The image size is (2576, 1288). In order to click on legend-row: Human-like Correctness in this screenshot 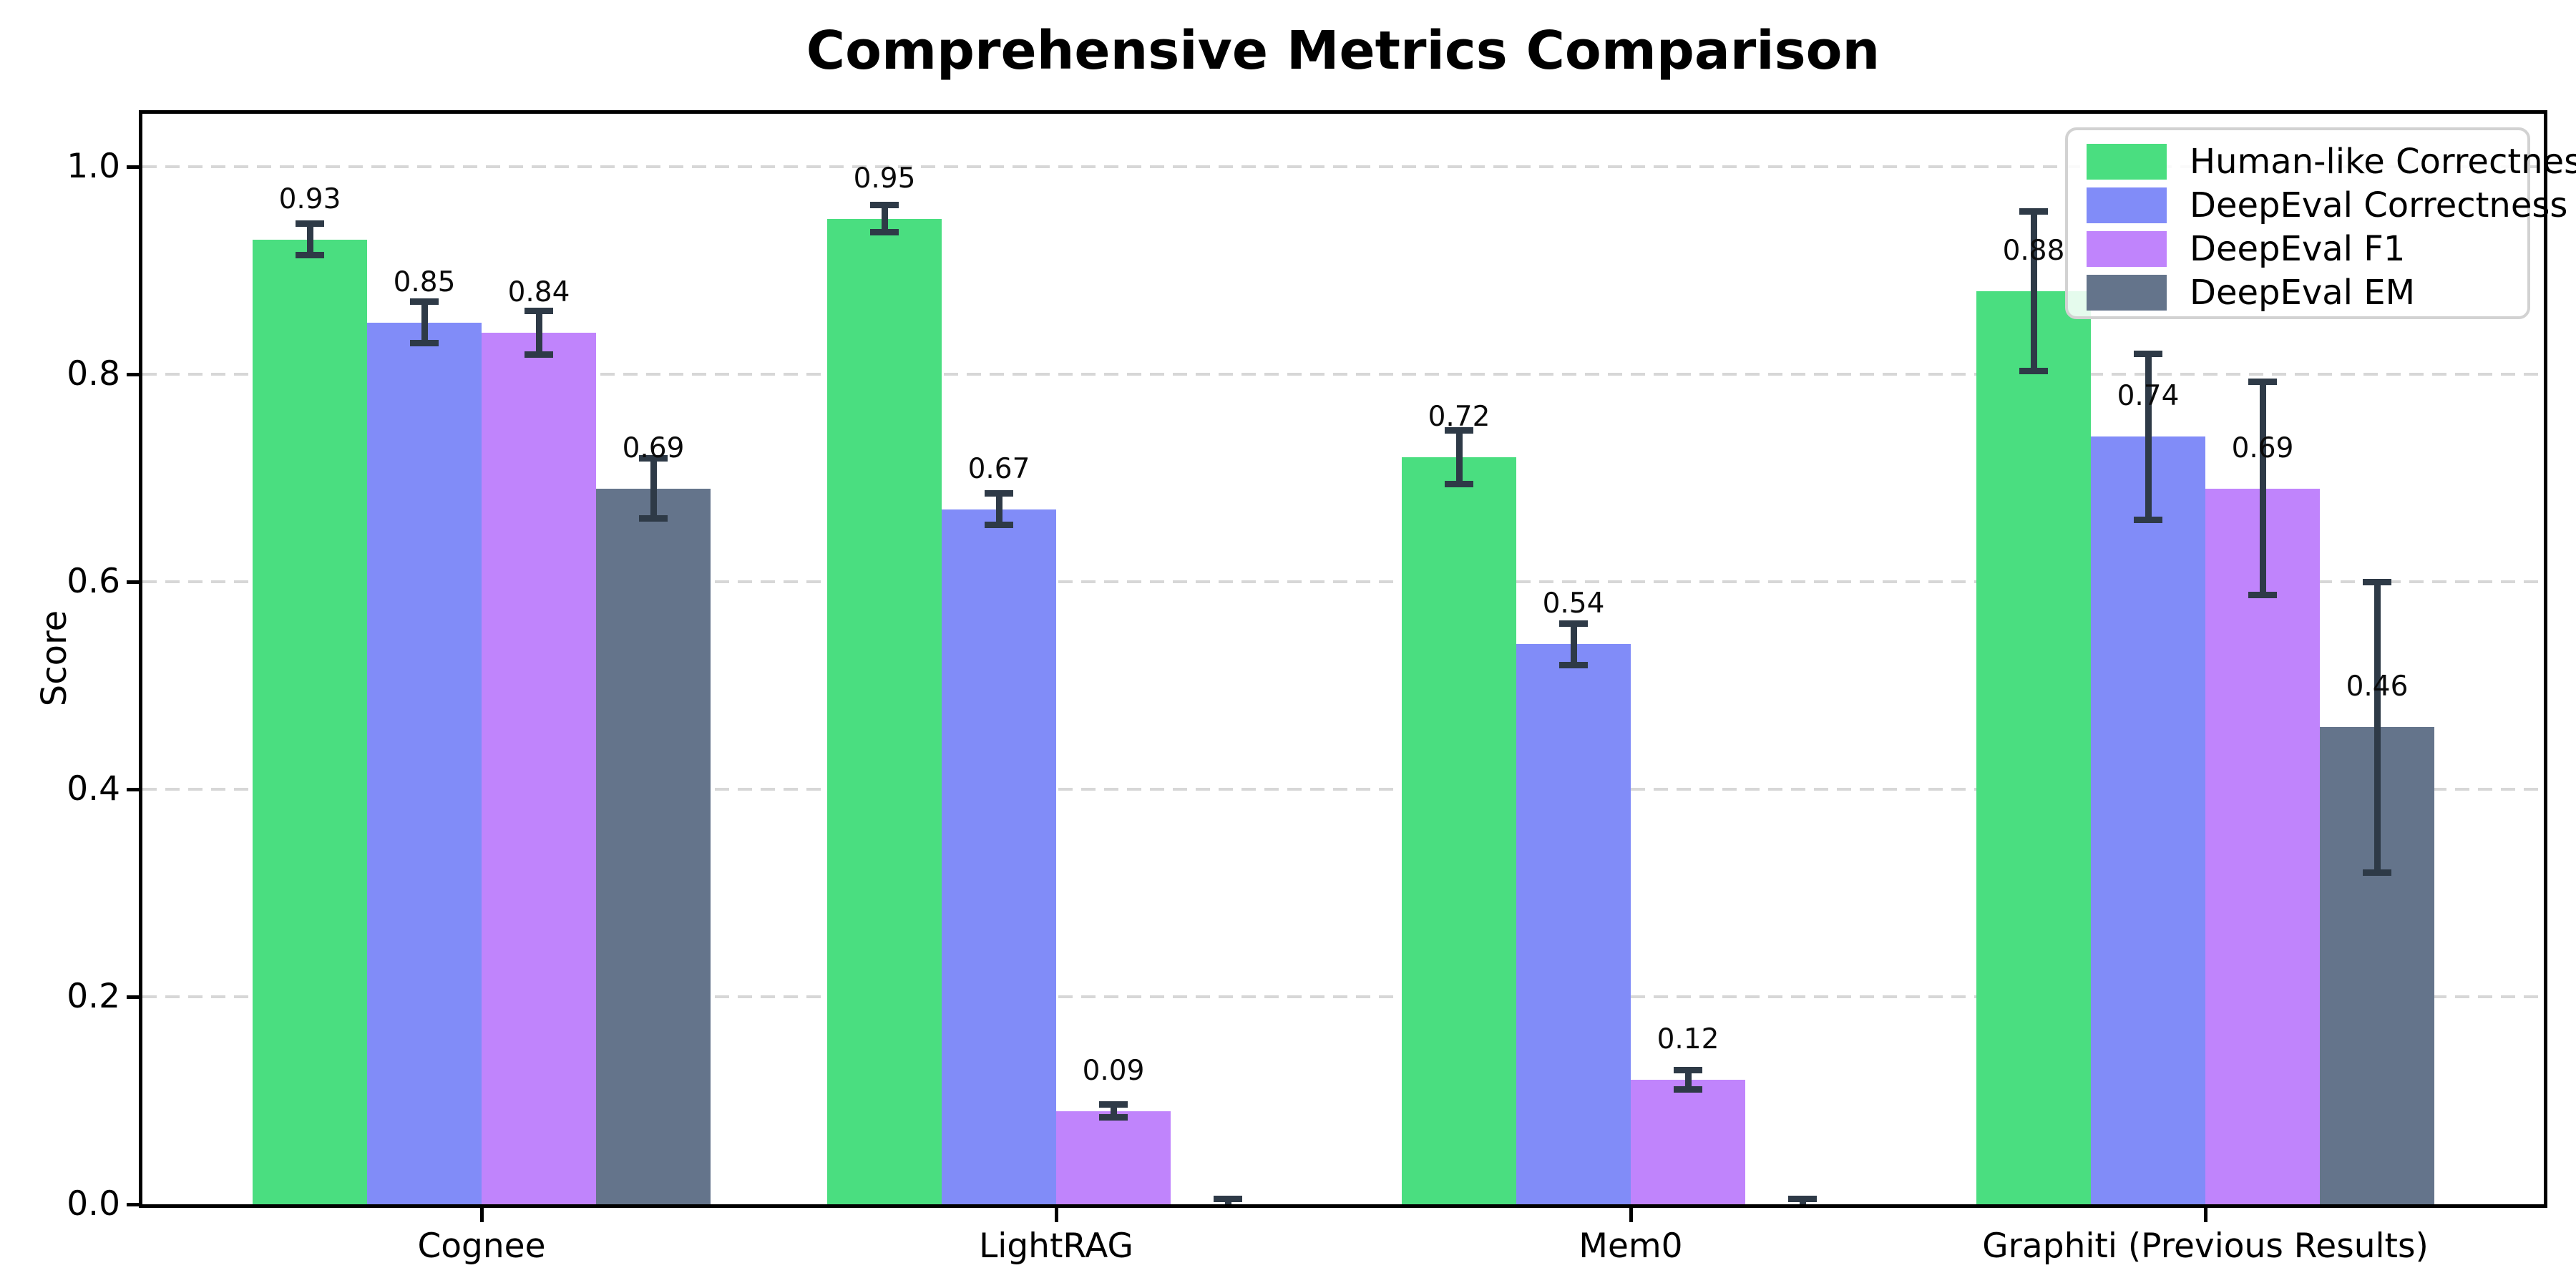, I will do `click(2331, 162)`.